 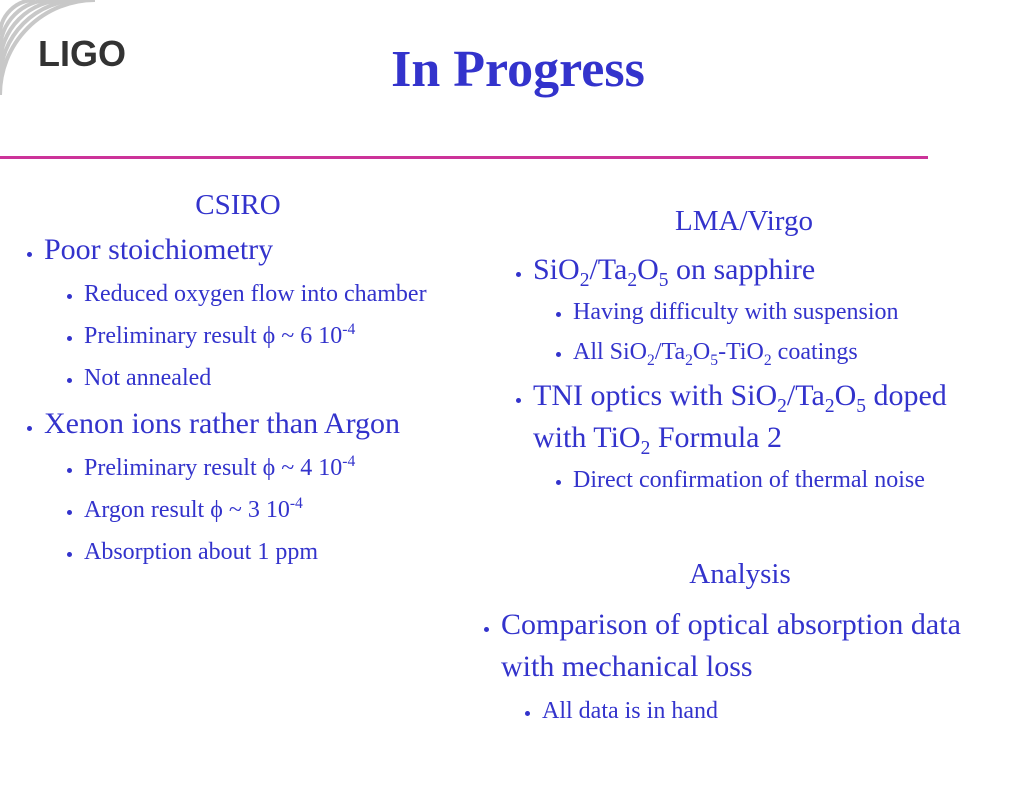 I want to click on bullet-item: Preliminary result ϕ ~ 6 10-4, so click(x=278, y=336).